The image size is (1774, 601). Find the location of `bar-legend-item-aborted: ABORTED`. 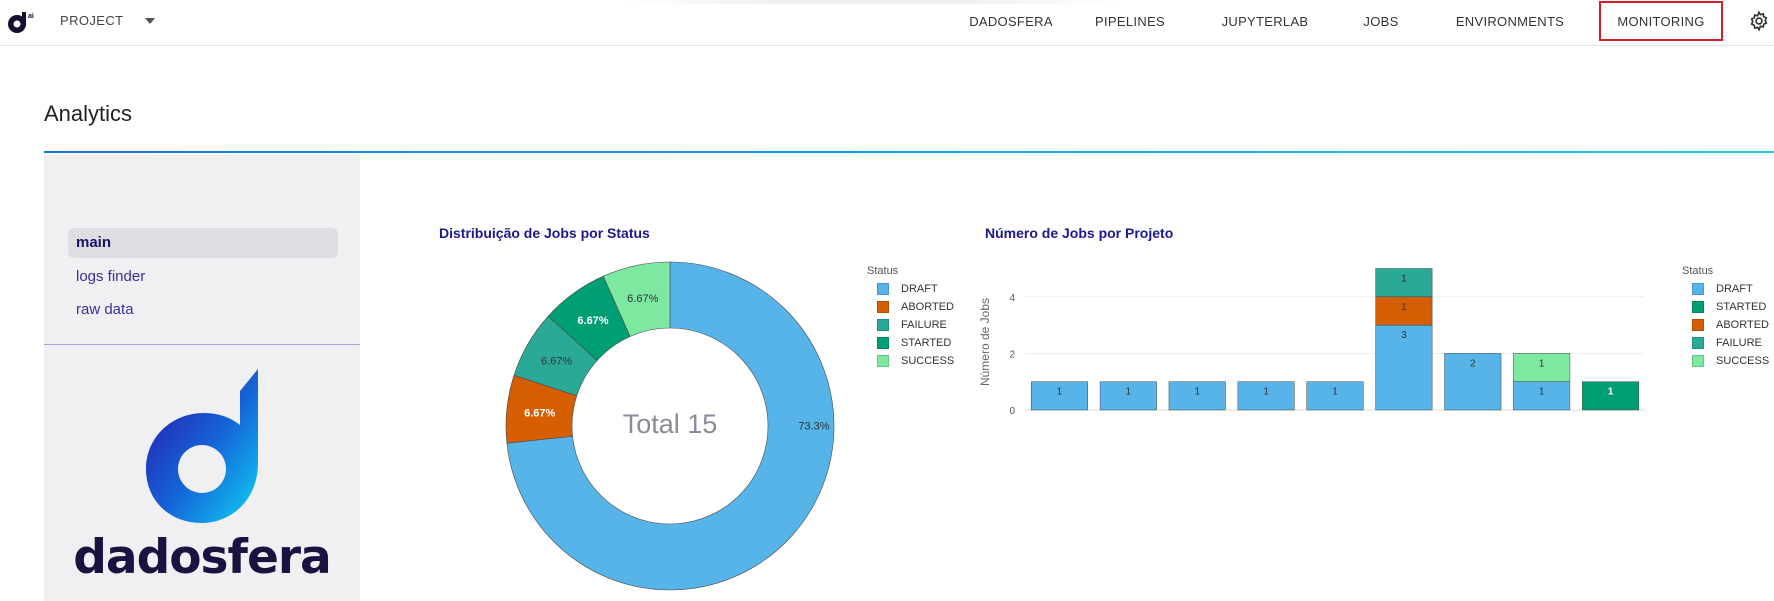

bar-legend-item-aborted: ABORTED is located at coordinates (1725, 325).